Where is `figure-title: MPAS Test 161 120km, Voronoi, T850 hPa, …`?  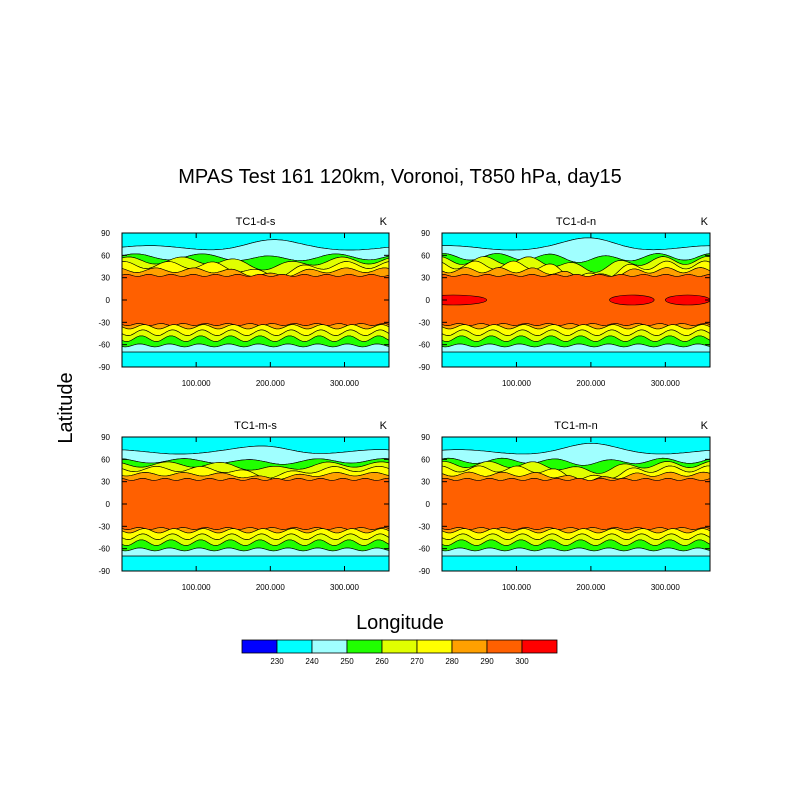 figure-title: MPAS Test 161 120km, Voronoi, T850 hPa, … is located at coordinates (400, 177).